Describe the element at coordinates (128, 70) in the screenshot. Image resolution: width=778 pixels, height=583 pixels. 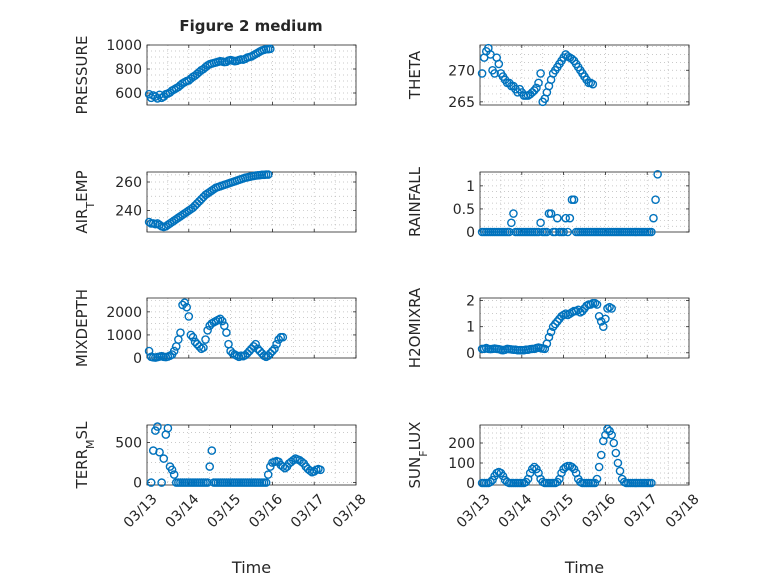
I see `y-tick-label: 800` at that location.